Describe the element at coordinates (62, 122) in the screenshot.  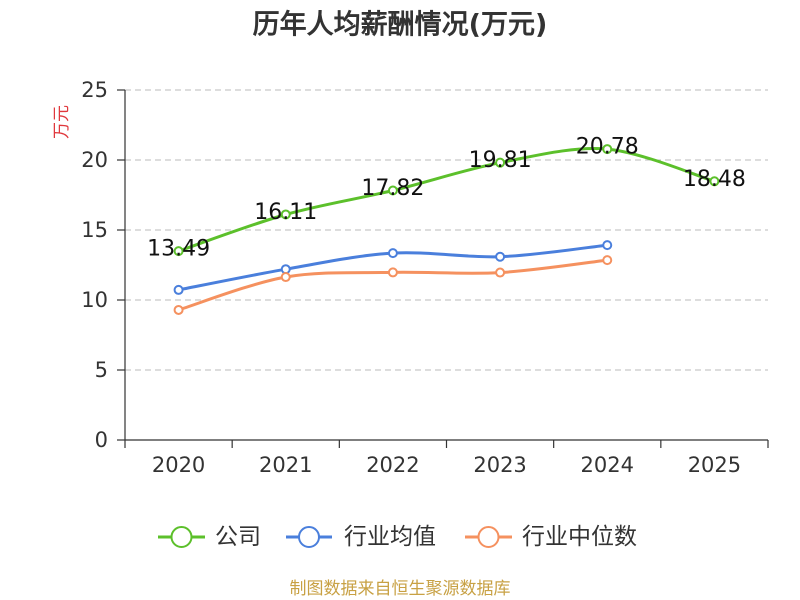
I see `y-axis-label: 万元` at that location.